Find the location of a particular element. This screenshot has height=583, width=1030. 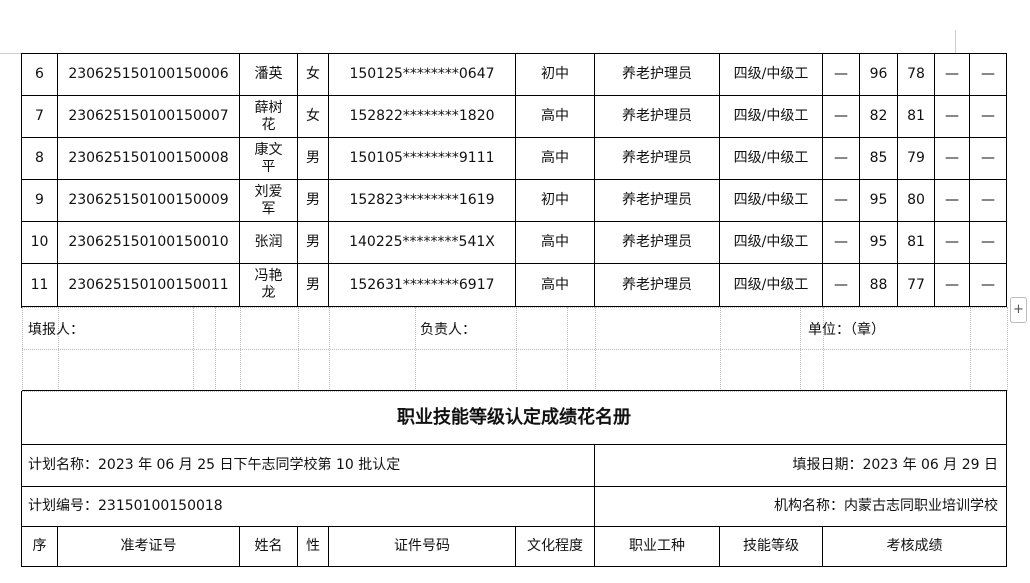

cell: 230625150100150006 is located at coordinates (149, 75).